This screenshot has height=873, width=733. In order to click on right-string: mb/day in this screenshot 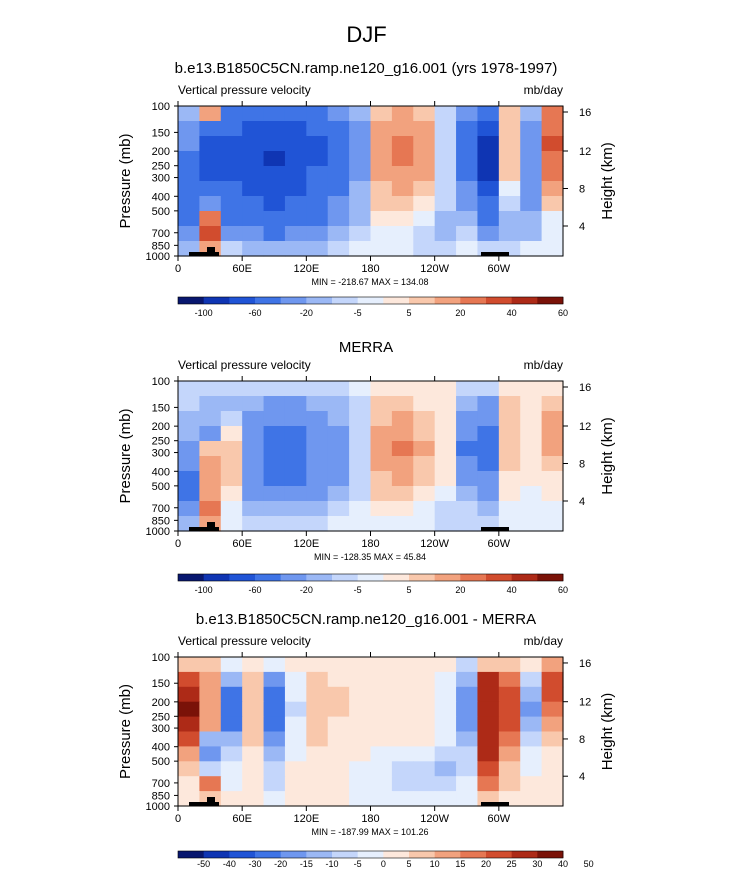, I will do `click(543, 365)`.